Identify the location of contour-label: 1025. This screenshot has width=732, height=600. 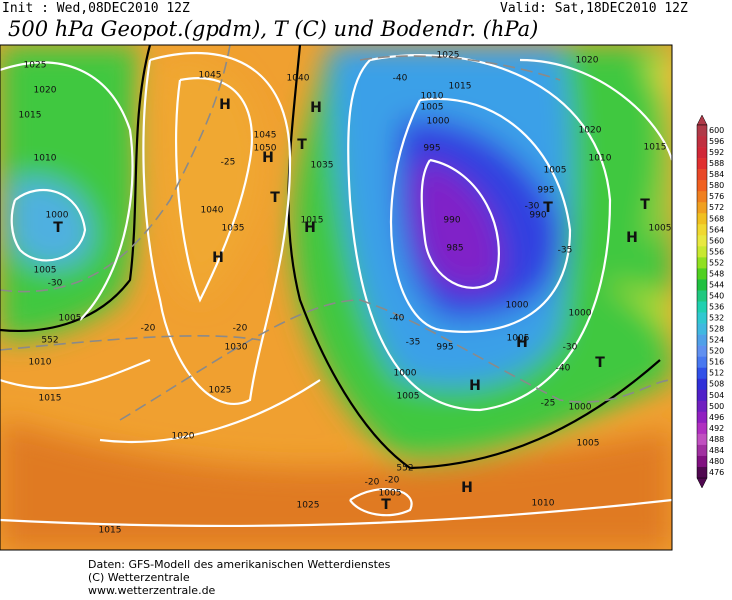
(220, 391).